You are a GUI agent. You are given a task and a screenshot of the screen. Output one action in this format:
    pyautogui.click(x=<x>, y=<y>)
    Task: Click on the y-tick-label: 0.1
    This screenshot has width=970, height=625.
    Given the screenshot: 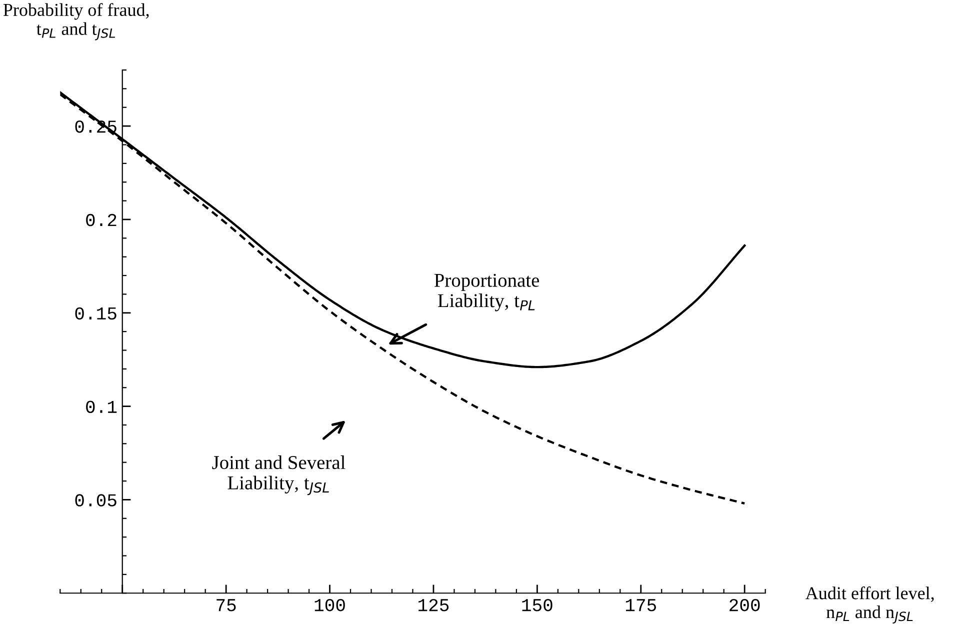 What is the action you would take?
    pyautogui.click(x=101, y=407)
    